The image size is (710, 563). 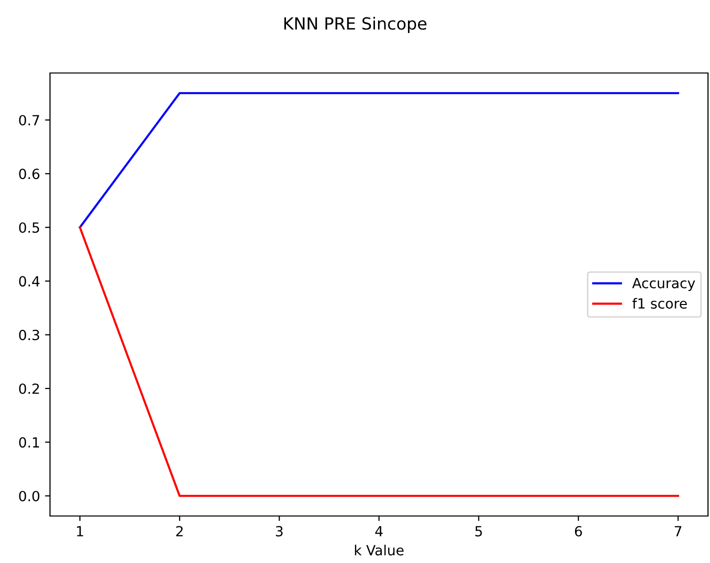 I want to click on y-tick-label: 0.7, so click(x=29, y=120).